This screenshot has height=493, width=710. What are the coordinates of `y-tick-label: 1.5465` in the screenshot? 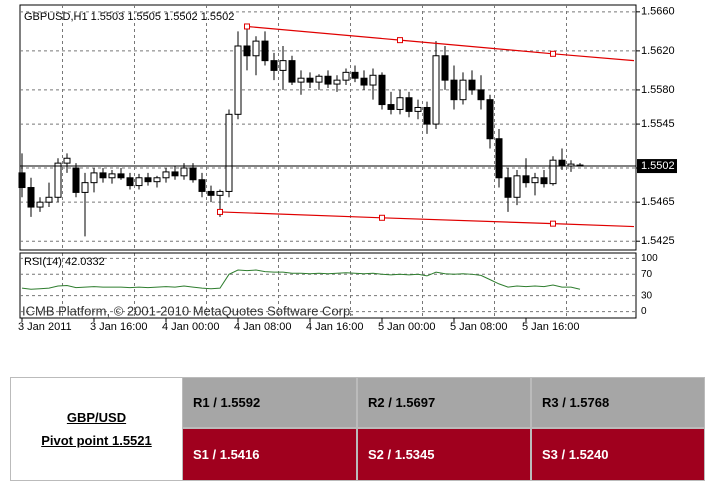 It's located at (658, 202).